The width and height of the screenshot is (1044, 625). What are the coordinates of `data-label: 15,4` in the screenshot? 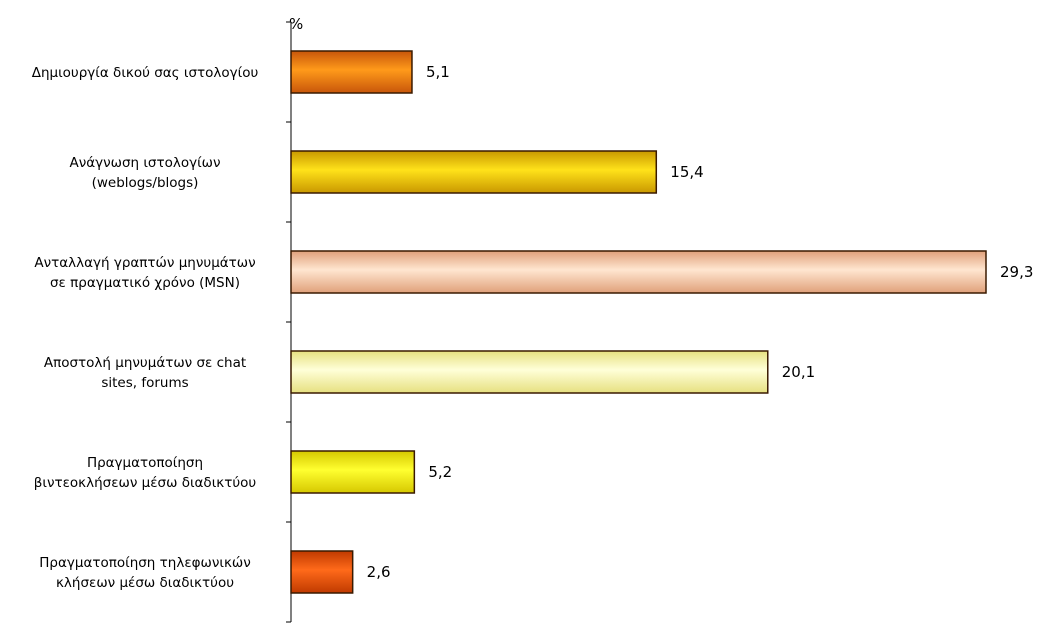 It's located at (686, 172).